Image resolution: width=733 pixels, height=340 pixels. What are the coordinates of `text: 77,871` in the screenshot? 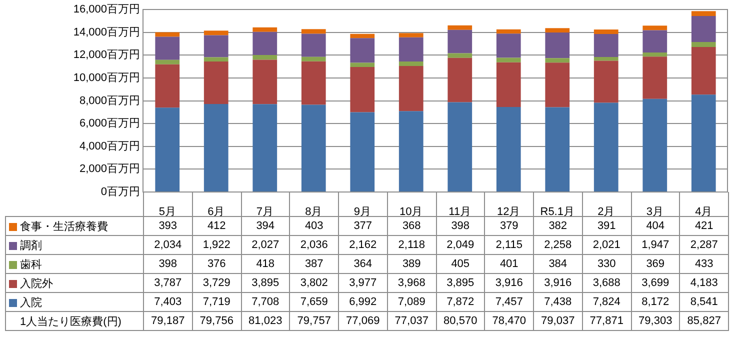 It's located at (606, 321).